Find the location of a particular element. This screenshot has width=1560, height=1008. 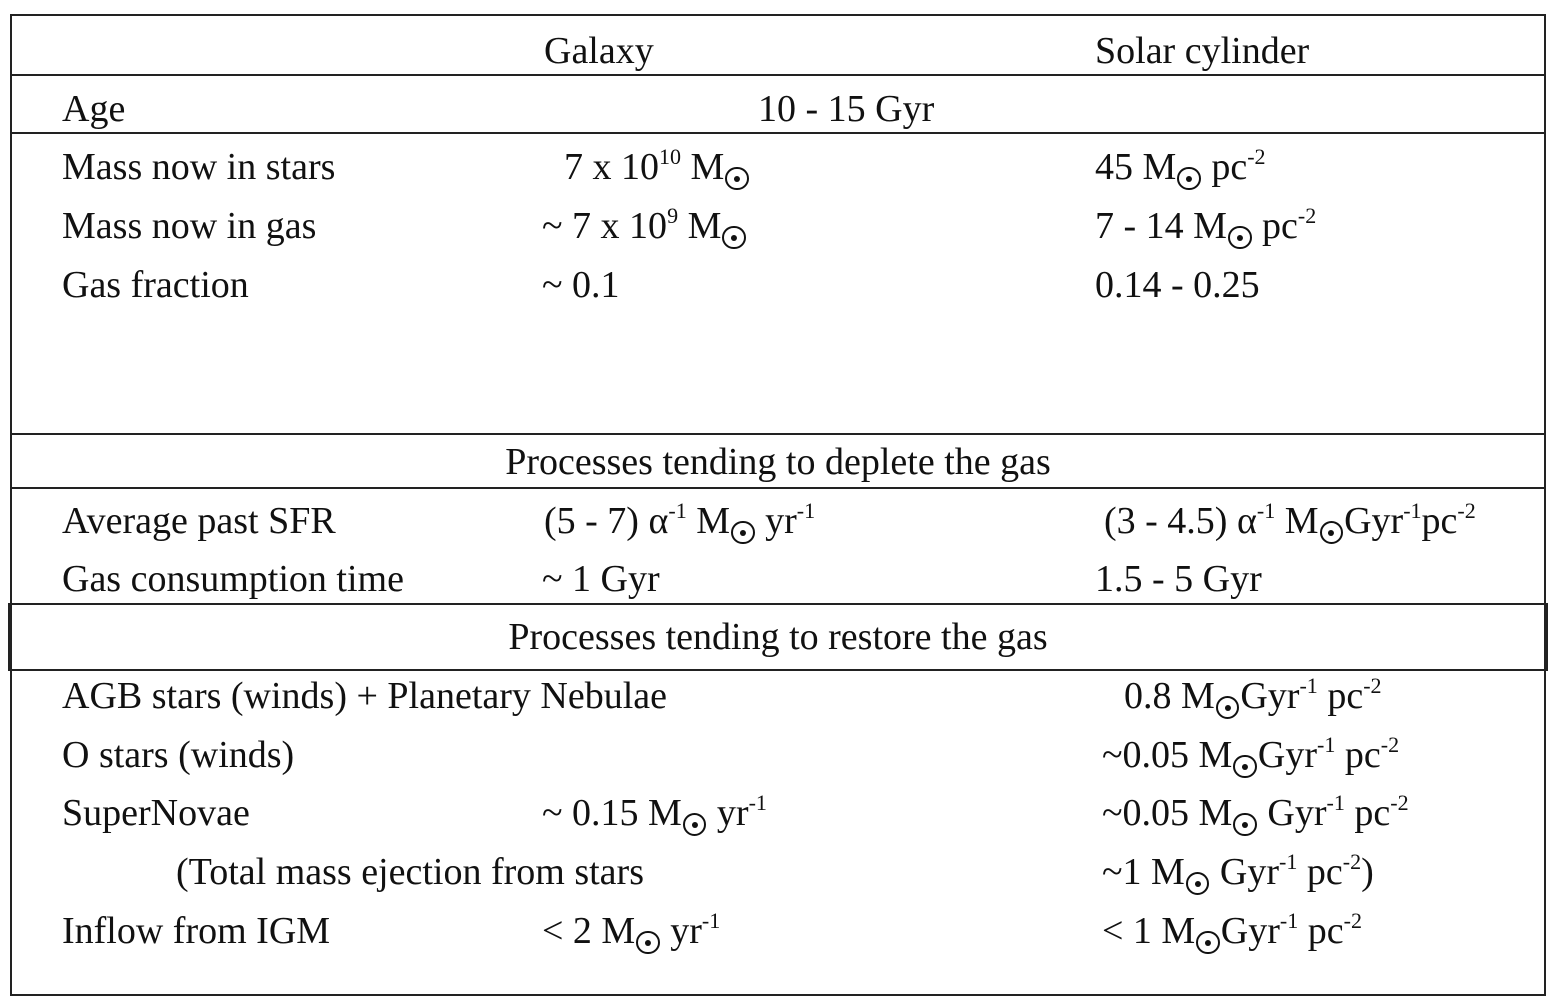

row-gas-time-galaxy: ~ 1 Gyr is located at coordinates (601, 579).